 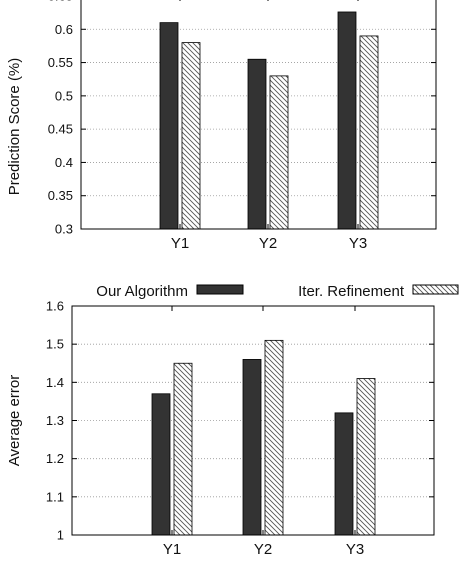 What do you see at coordinates (14, 127) in the screenshot?
I see `y-axis-label: Prediction Score (%)` at bounding box center [14, 127].